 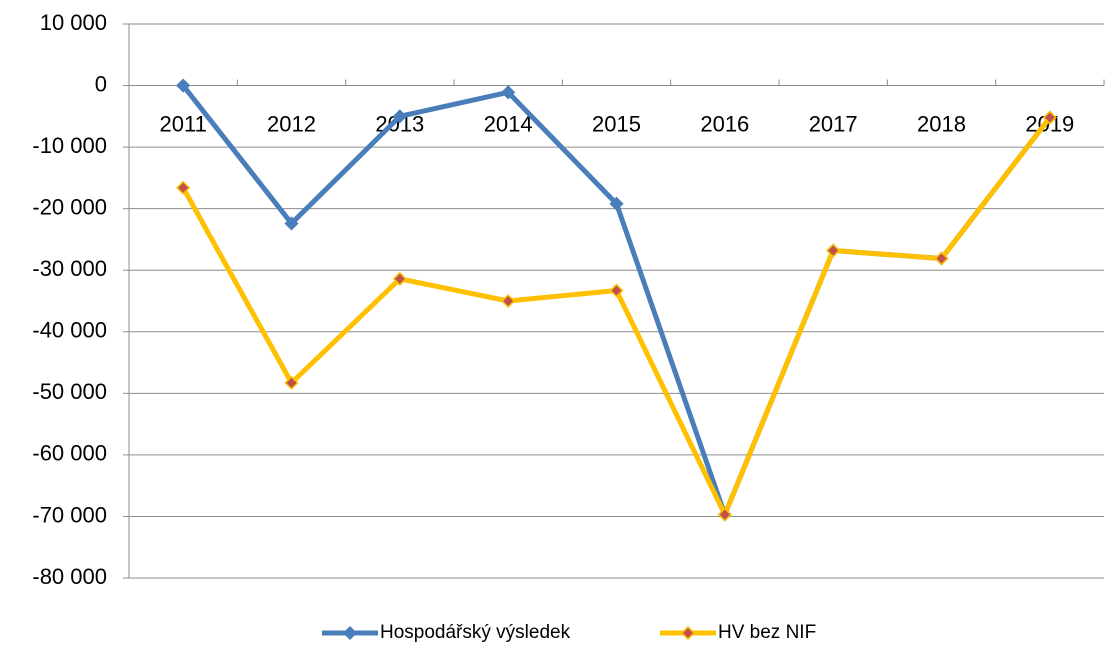 I want to click on y-tick-label: 10 000, so click(x=73, y=22).